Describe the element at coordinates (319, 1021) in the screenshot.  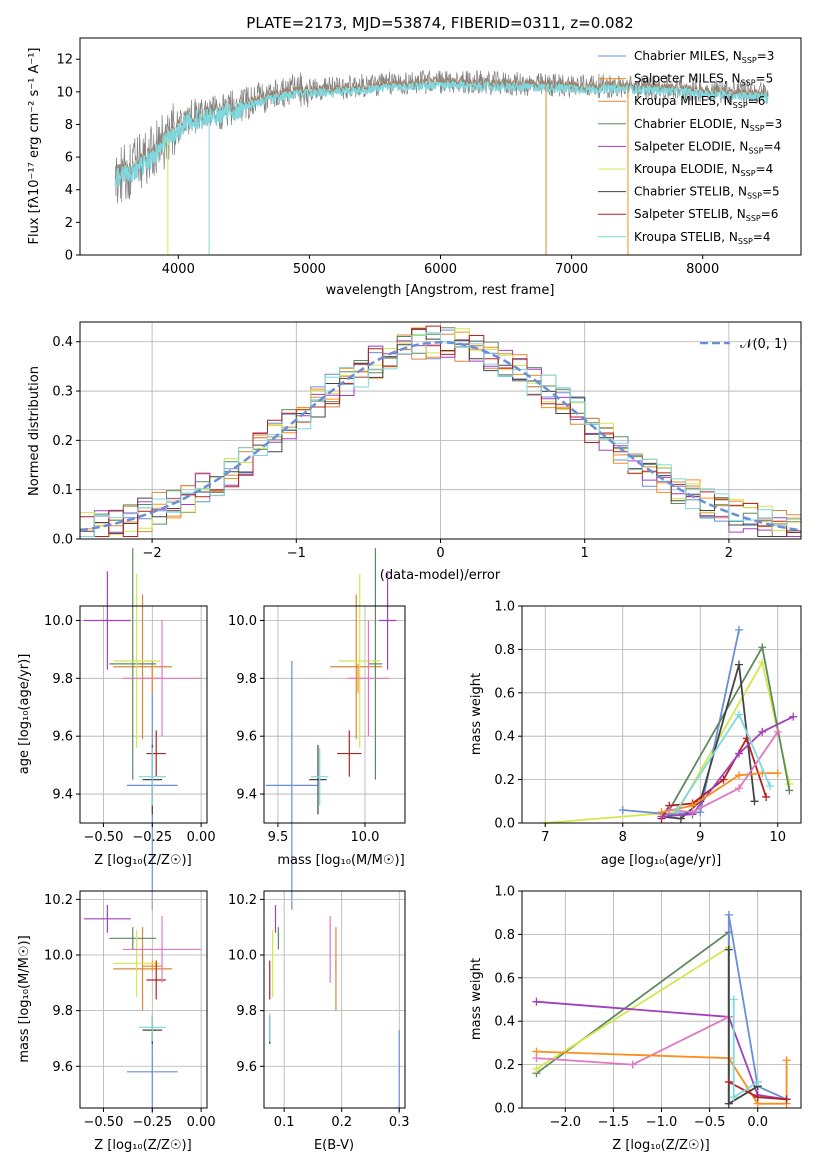
I see `panel-mass-vs-ebv: 0.1 0.2 0.3 9.6 9.8 10.0 10.2 E(B-V)` at that location.